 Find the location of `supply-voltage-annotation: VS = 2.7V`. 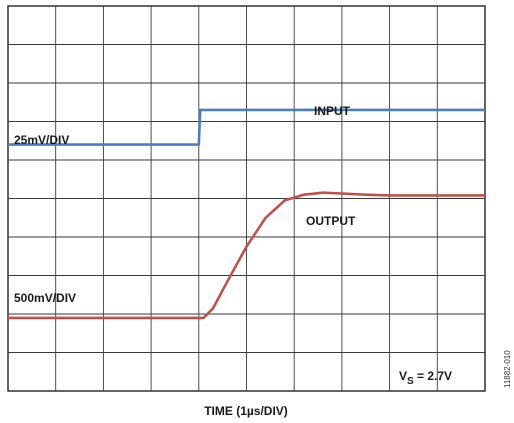

supply-voltage-annotation: VS = 2.7V is located at coordinates (425, 378).